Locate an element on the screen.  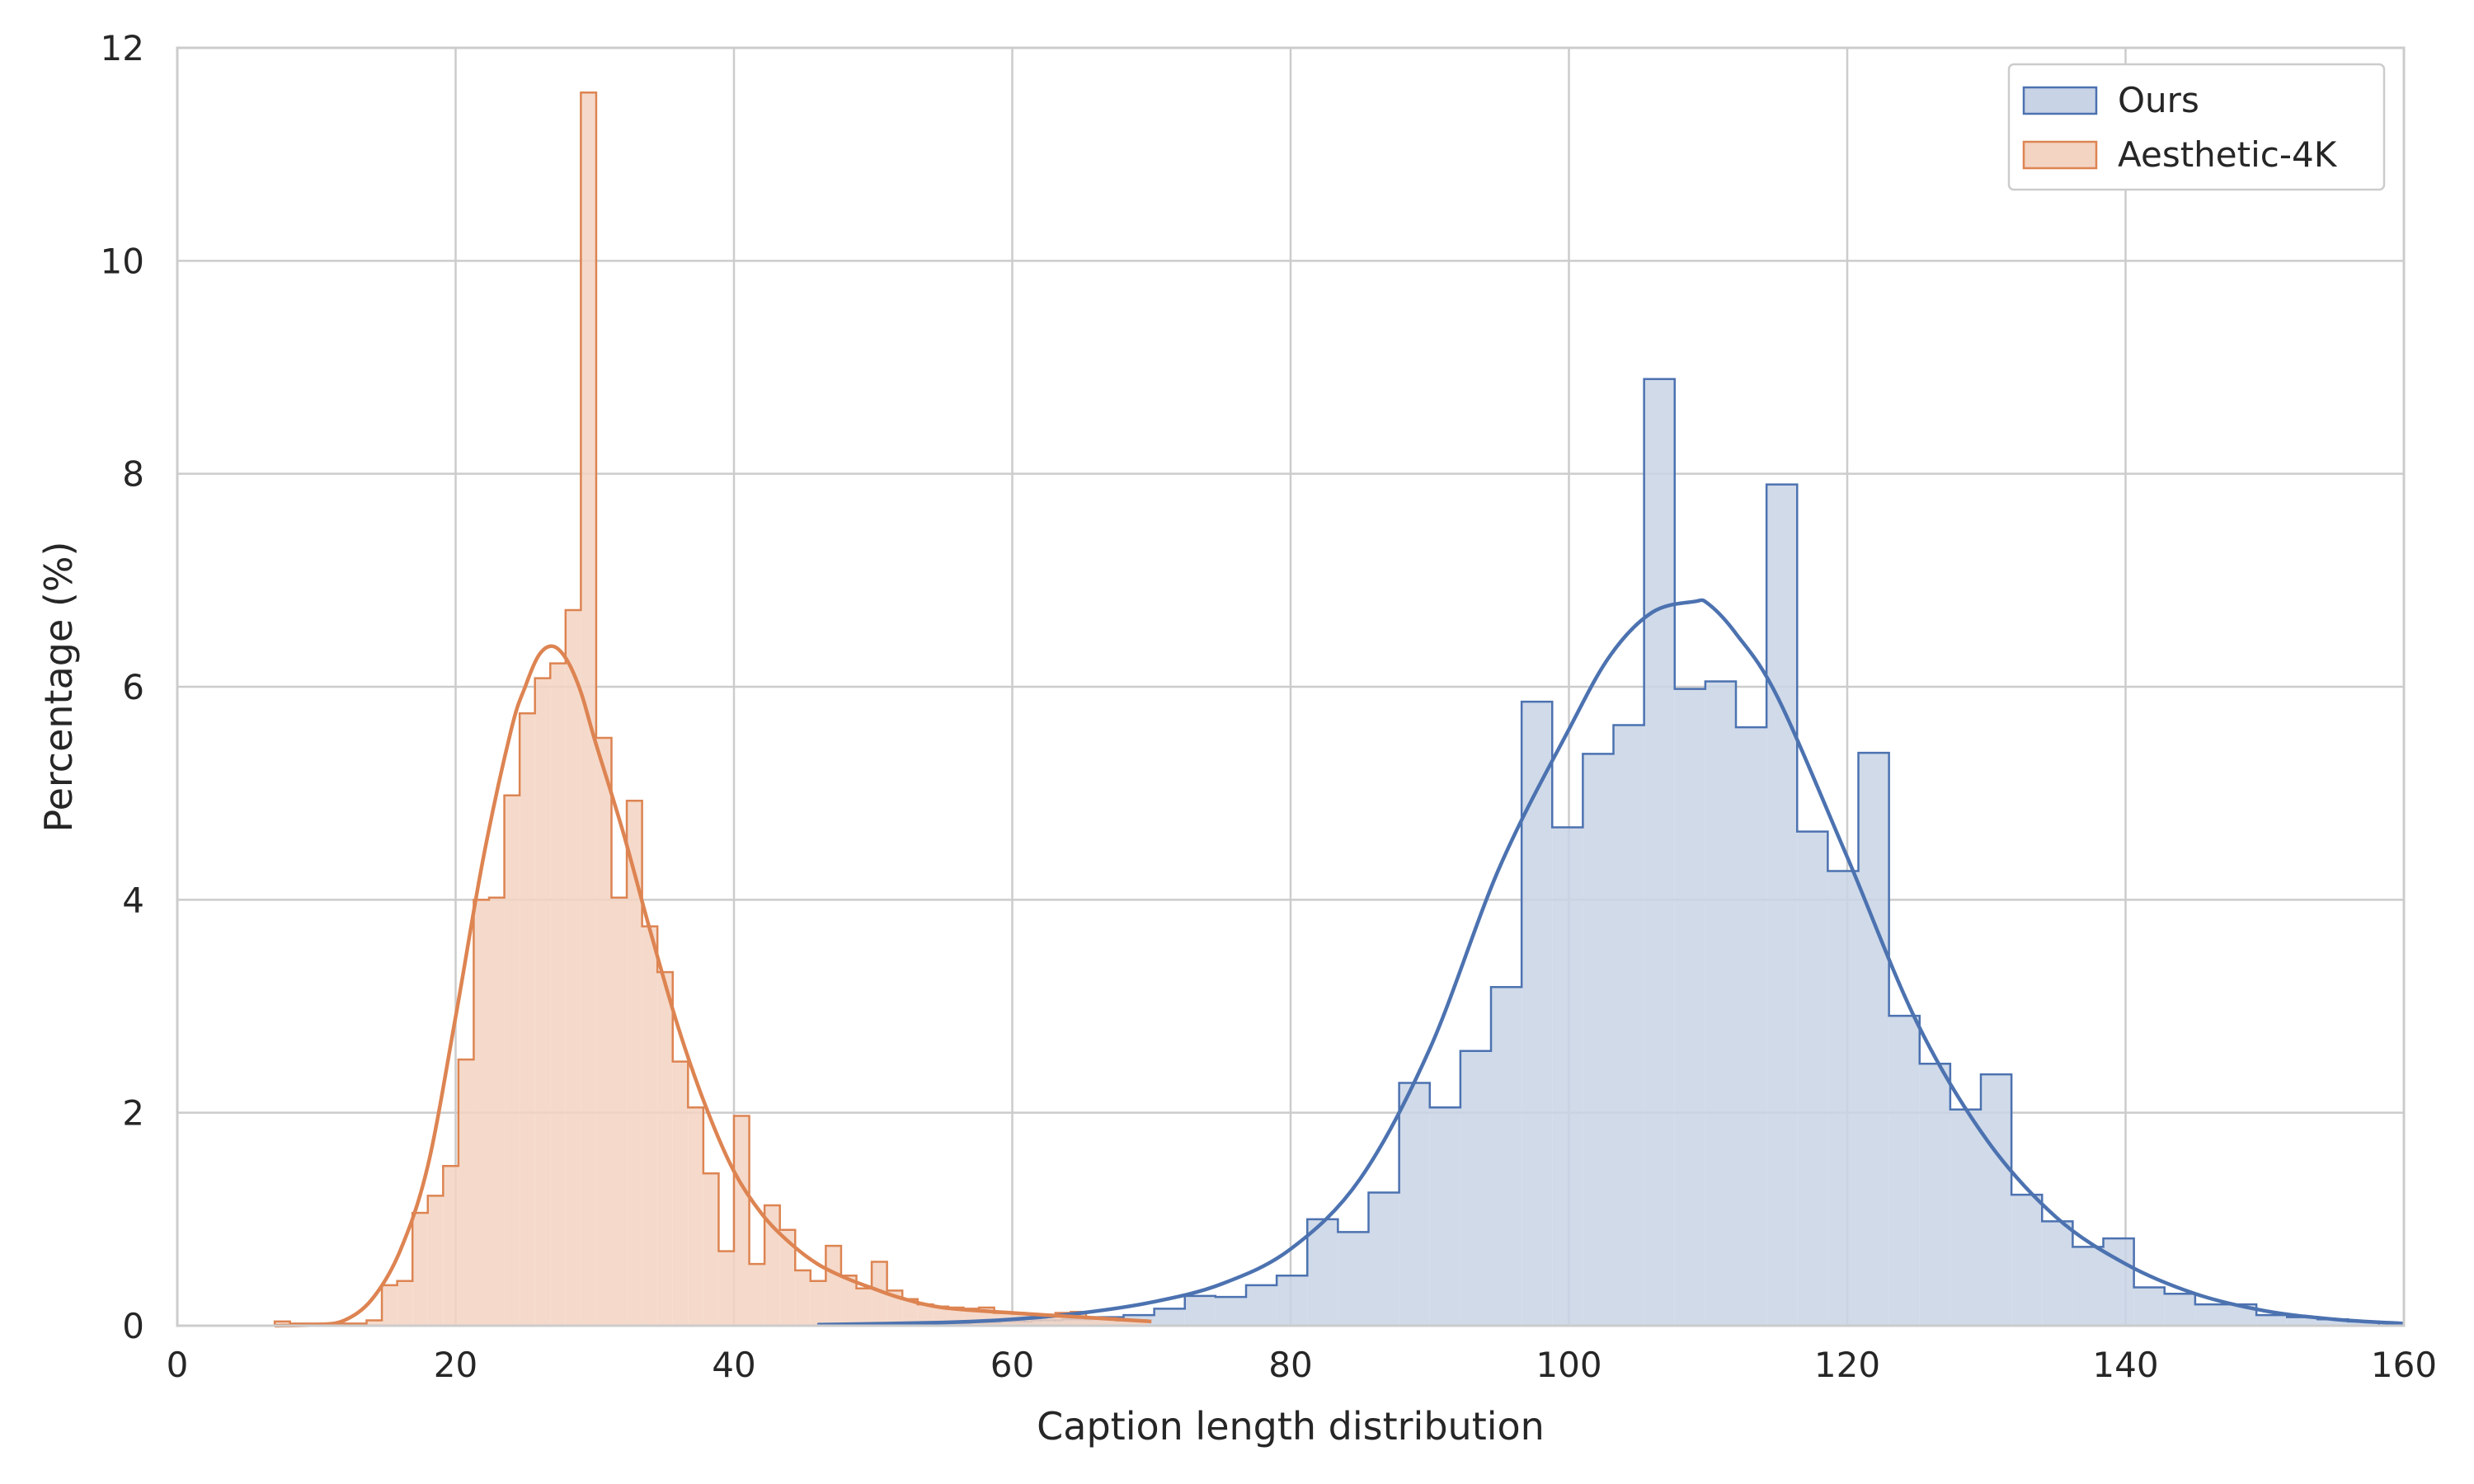
y-tick-label: 2 is located at coordinates (133, 1113).